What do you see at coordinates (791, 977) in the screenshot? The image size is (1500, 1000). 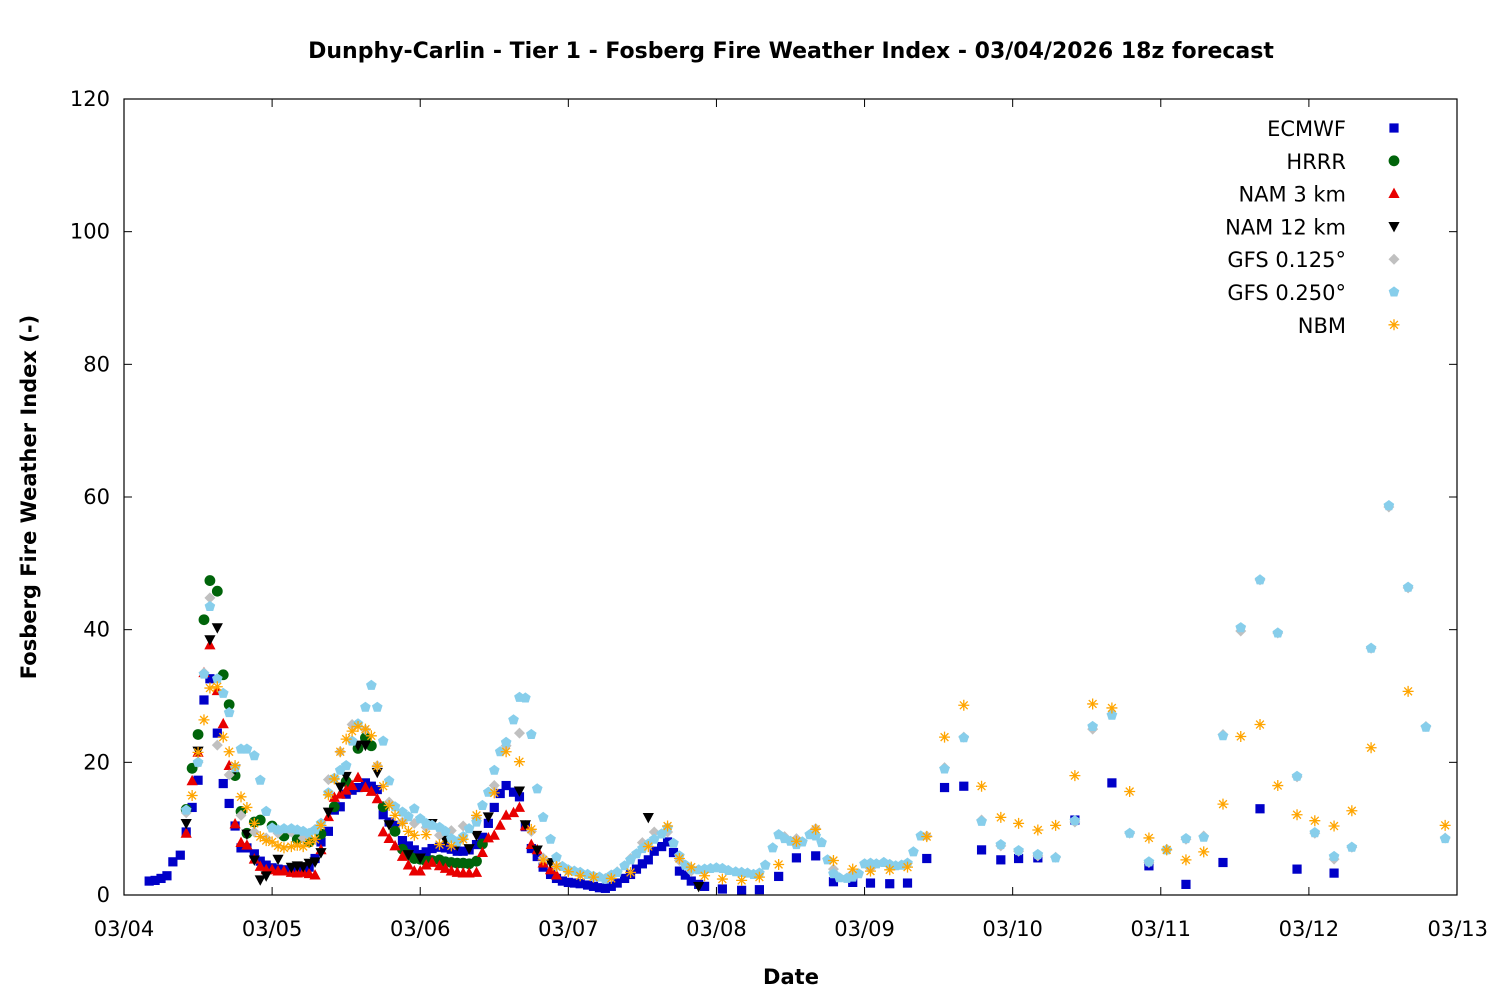 I see `x-axis-label: Date` at bounding box center [791, 977].